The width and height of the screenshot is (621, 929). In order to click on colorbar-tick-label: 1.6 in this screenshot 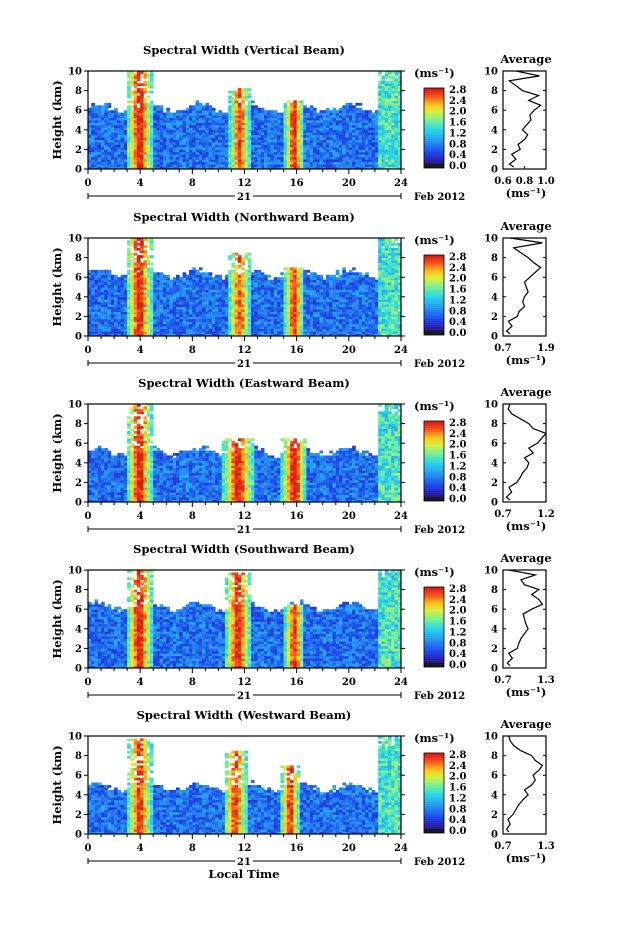, I will do `click(457, 622)`.